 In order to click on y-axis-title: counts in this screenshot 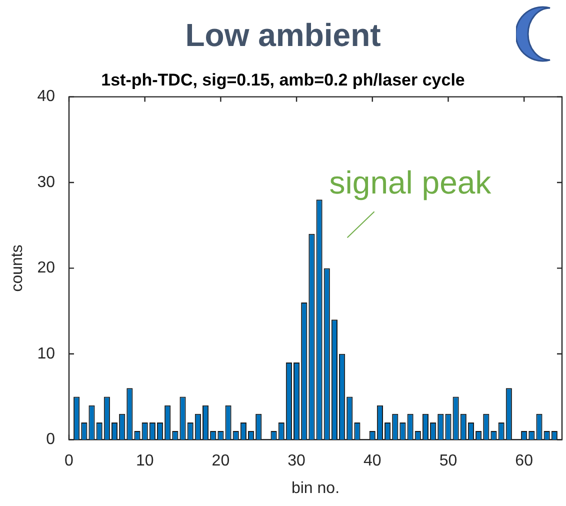, I will do `click(17, 268)`.